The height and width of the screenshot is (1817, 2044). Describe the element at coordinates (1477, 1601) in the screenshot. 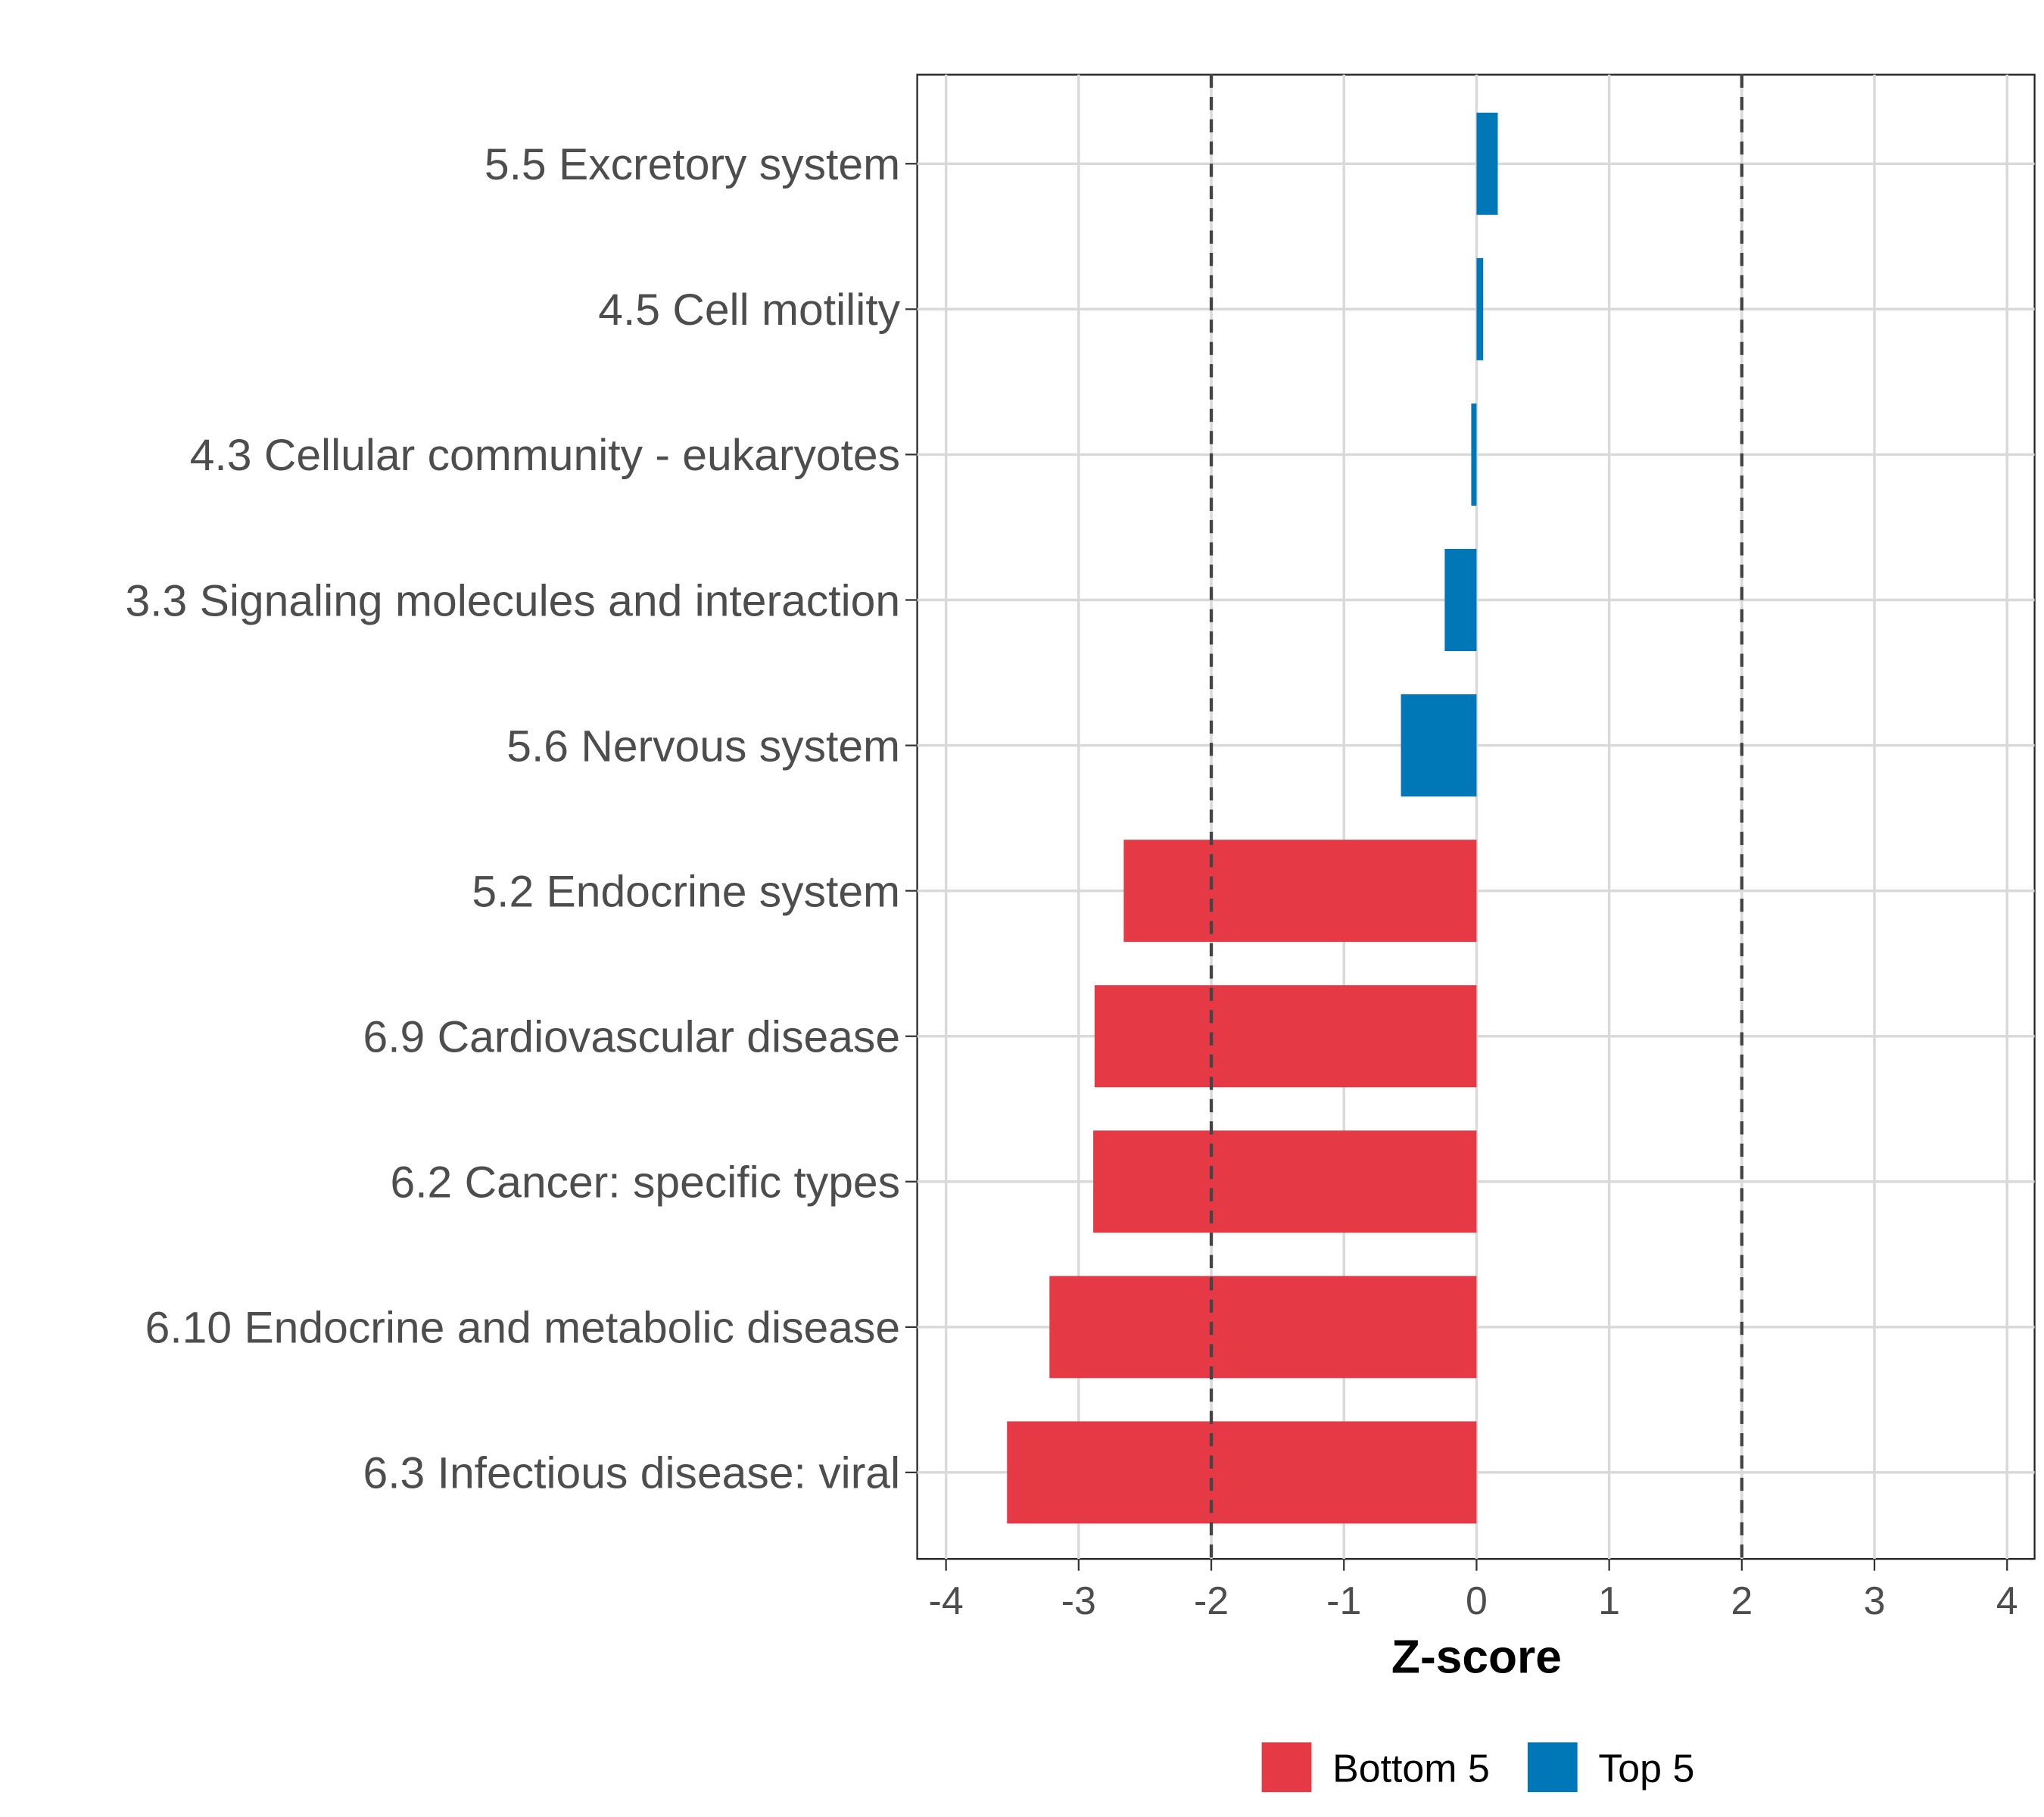

I see `x-tick-label: 0` at that location.